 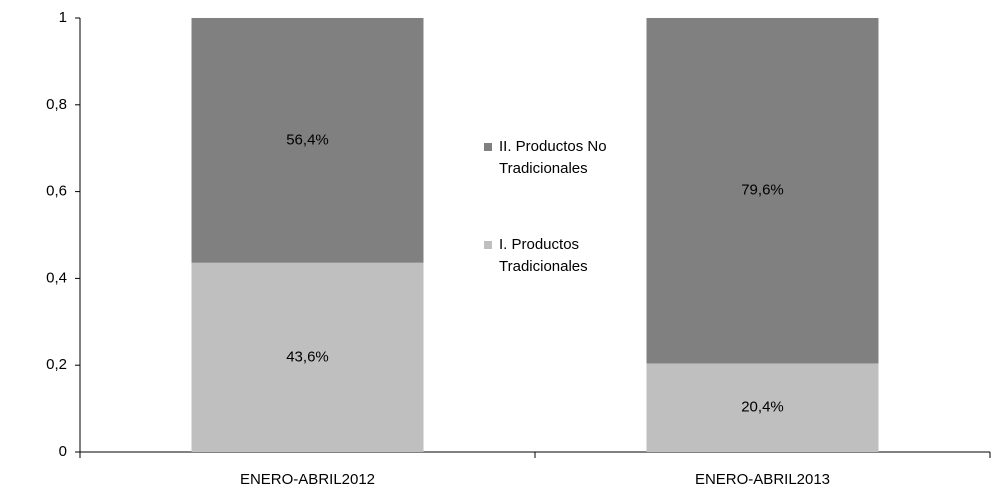 What do you see at coordinates (63, 451) in the screenshot?
I see `y-tick-label: 0` at bounding box center [63, 451].